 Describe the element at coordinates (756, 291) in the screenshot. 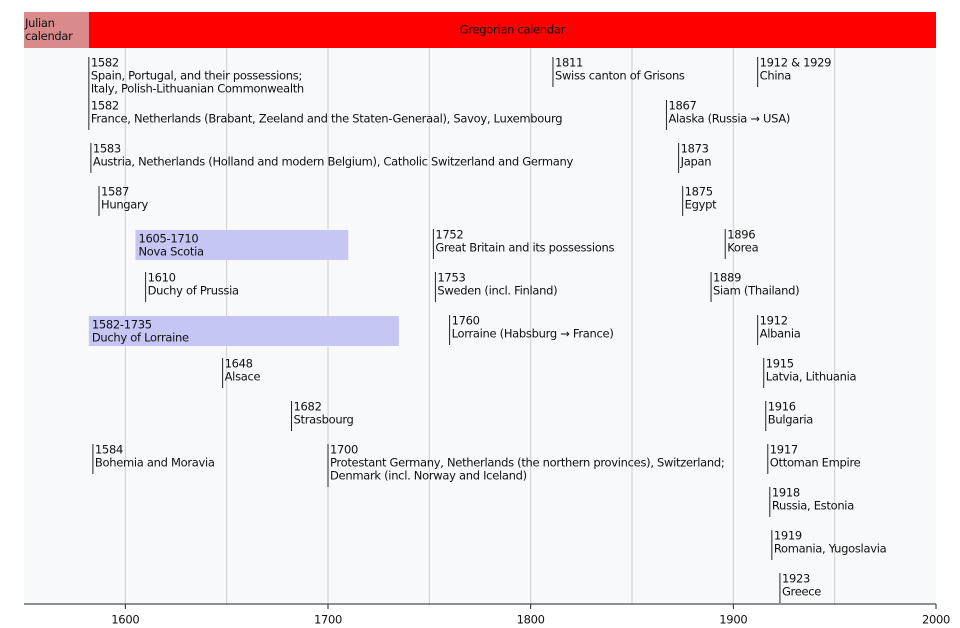

I see `event-label: Siam (Thailand)` at that location.